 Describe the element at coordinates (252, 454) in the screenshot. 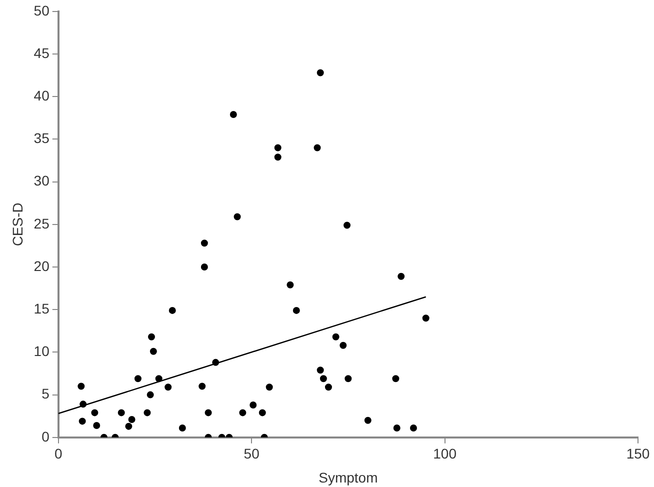

I see `x-tick-label: 50` at that location.